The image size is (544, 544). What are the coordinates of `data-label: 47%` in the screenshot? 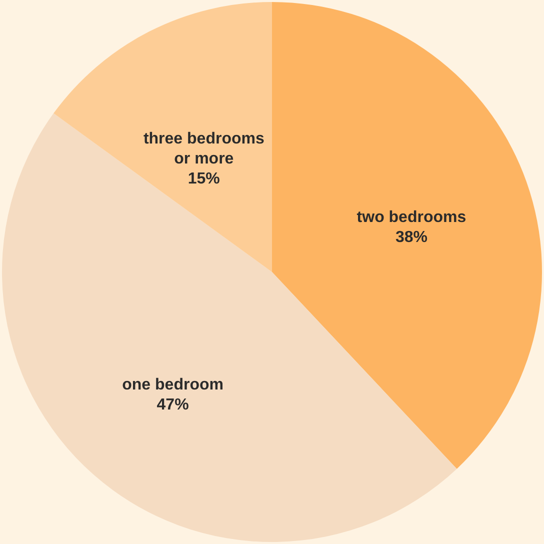 It's located at (172, 405).